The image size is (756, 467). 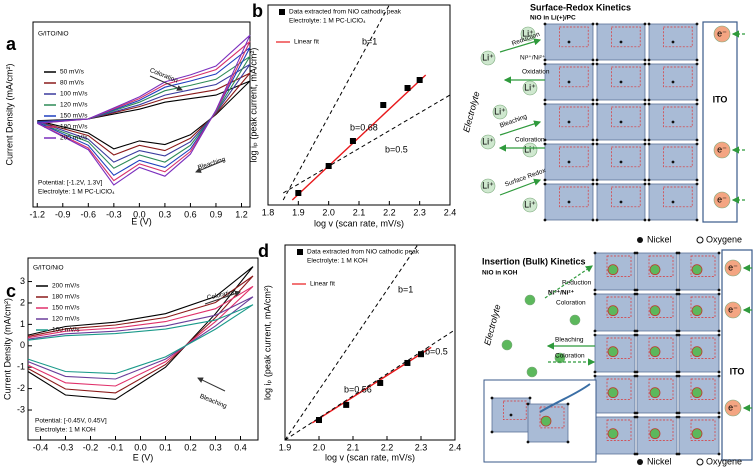 I want to click on ion-label: e⁻, so click(x=722, y=149).